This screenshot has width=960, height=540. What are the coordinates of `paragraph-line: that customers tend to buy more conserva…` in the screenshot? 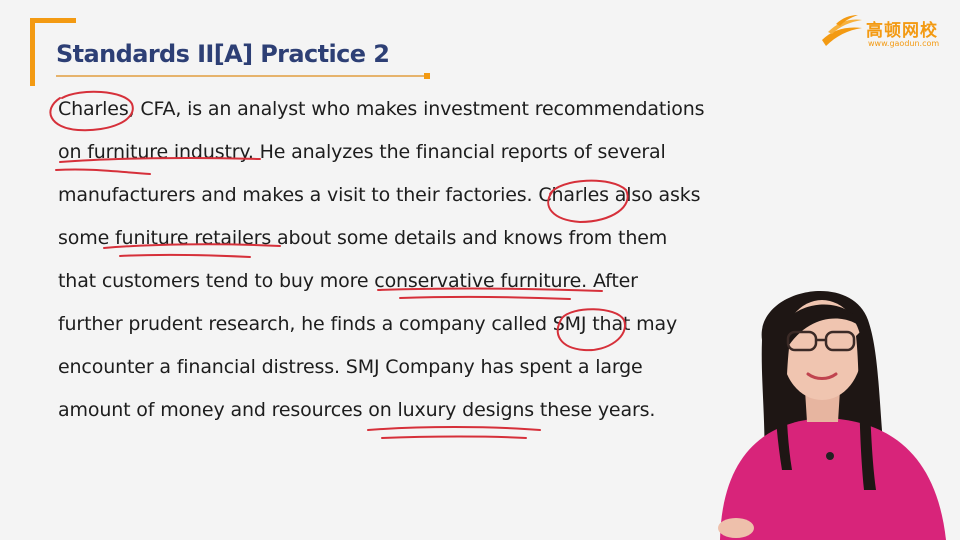 It's located at (348, 281).